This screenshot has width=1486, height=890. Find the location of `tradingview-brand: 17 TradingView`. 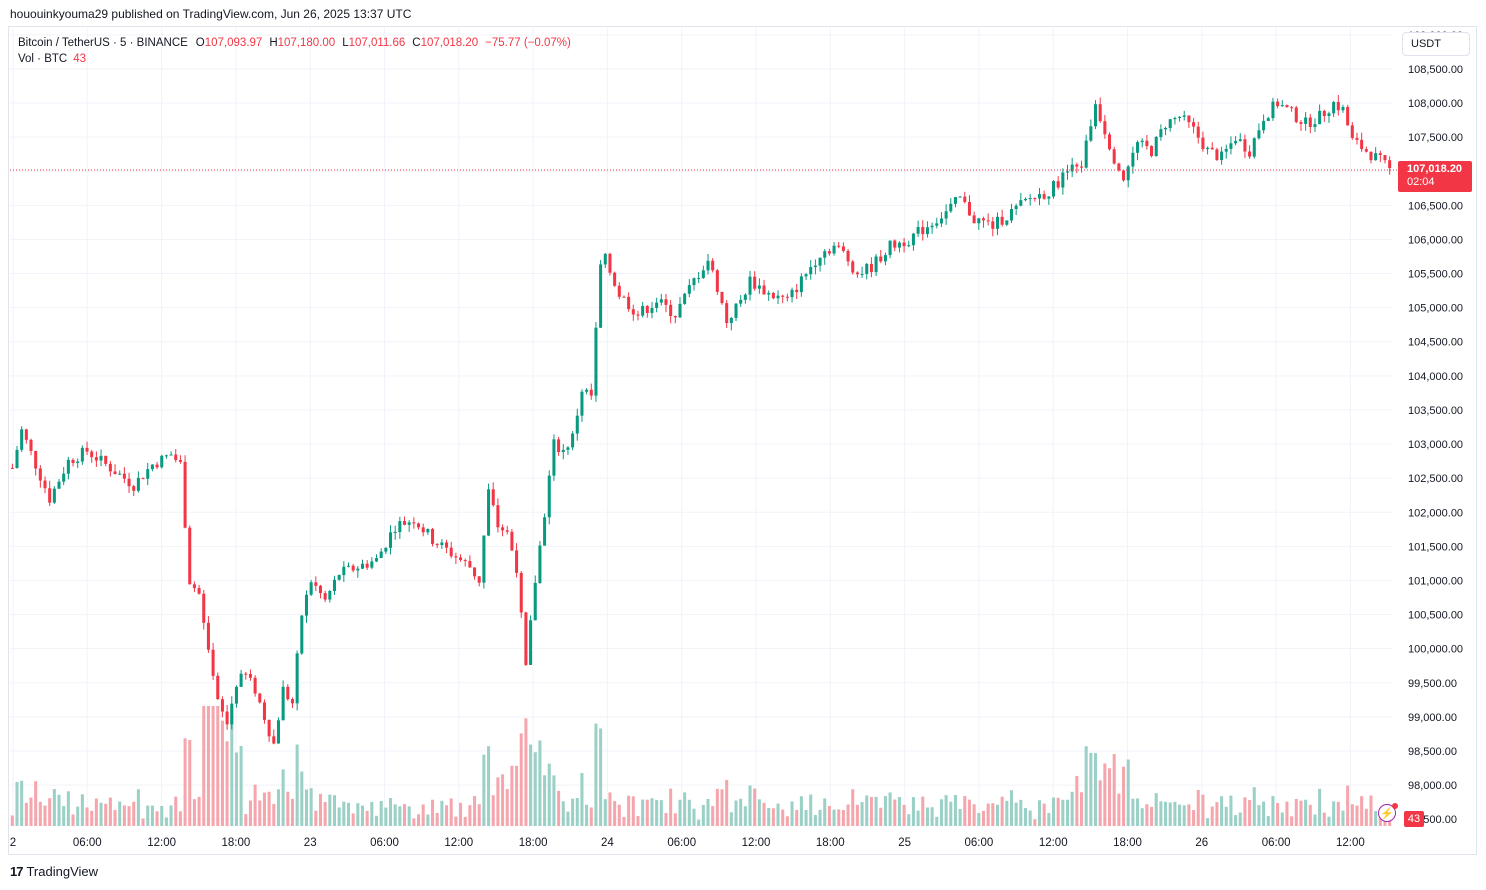

tradingview-brand: 17 TradingView is located at coordinates (54, 871).